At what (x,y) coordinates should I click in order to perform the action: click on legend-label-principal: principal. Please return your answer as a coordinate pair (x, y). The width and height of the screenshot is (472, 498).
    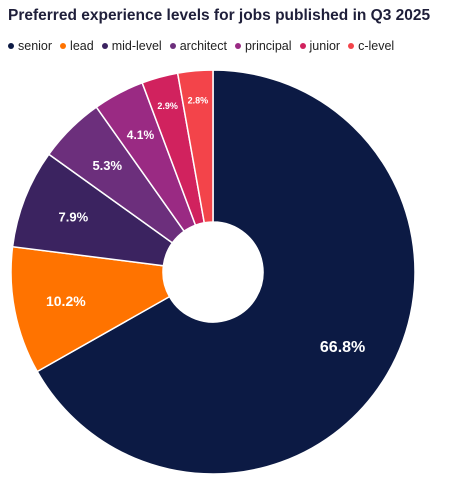
    Looking at the image, I should click on (268, 46).